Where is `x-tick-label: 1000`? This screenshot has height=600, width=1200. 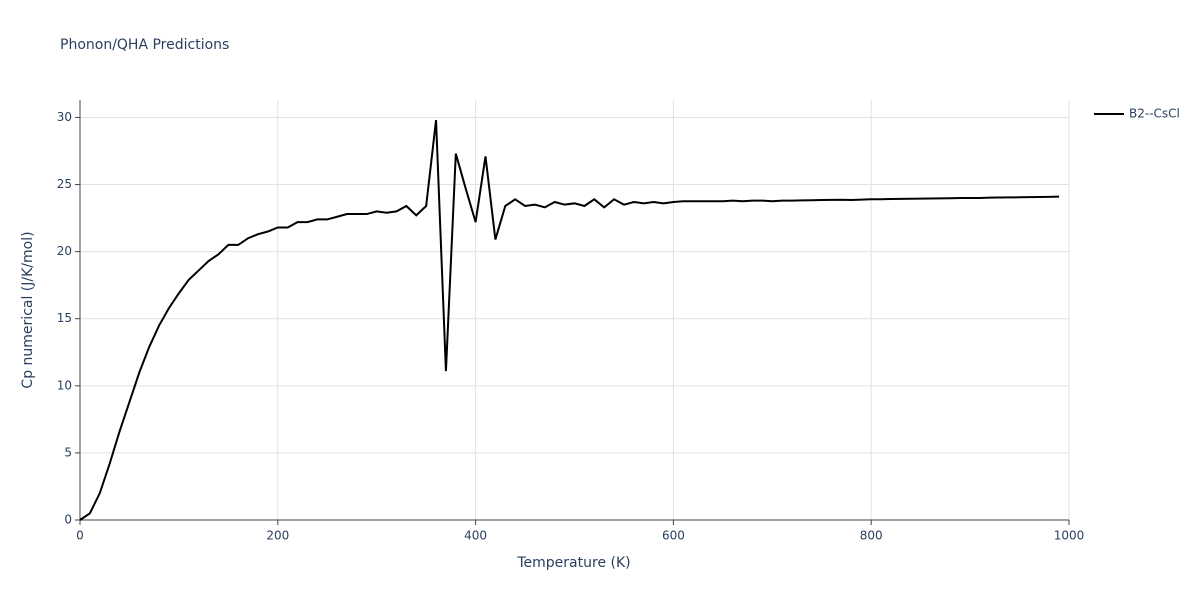
x-tick-label: 1000 is located at coordinates (1069, 536).